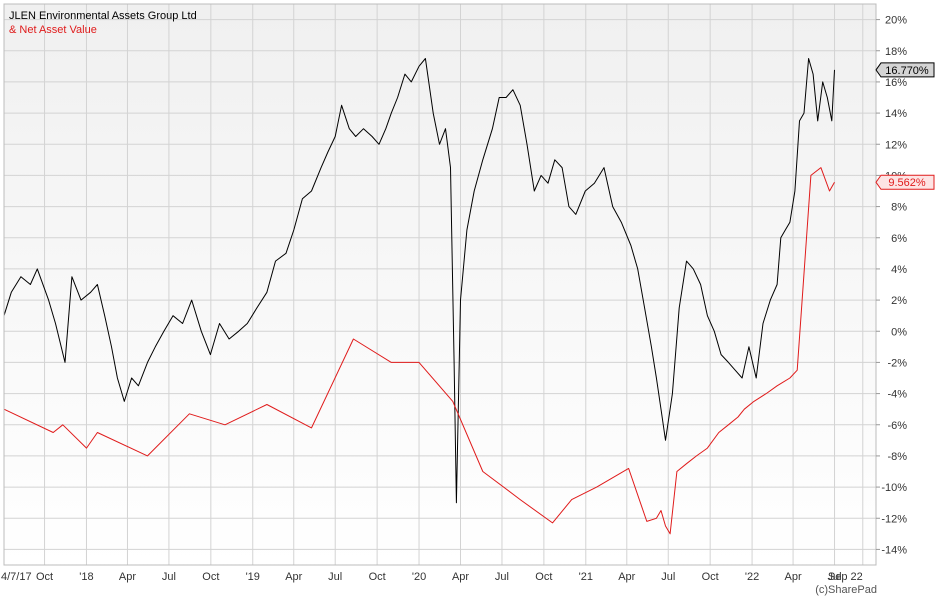 This screenshot has width=935, height=602. I want to click on y-tick-label: -14%, so click(894, 550).